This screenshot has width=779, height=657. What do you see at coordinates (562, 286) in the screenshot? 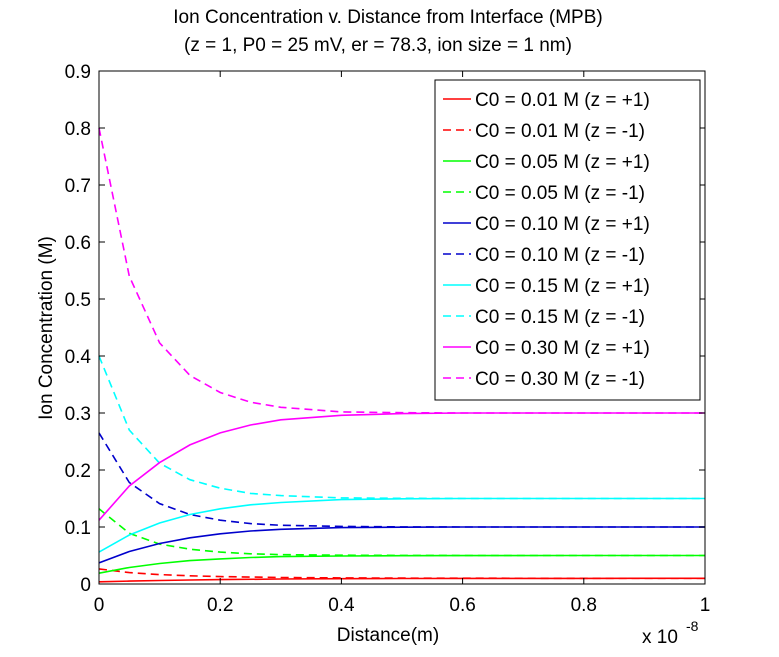
I see `legend-entry-label: C0 = 0.15 M (z = +1)` at bounding box center [562, 286].